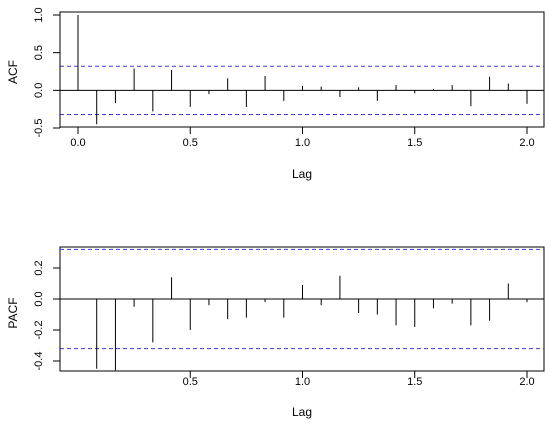 Image resolution: width=550 pixels, height=426 pixels. I want to click on acf-x-axis: 0.0 0.5 1.0 1.5 2.0, so click(302, 137).